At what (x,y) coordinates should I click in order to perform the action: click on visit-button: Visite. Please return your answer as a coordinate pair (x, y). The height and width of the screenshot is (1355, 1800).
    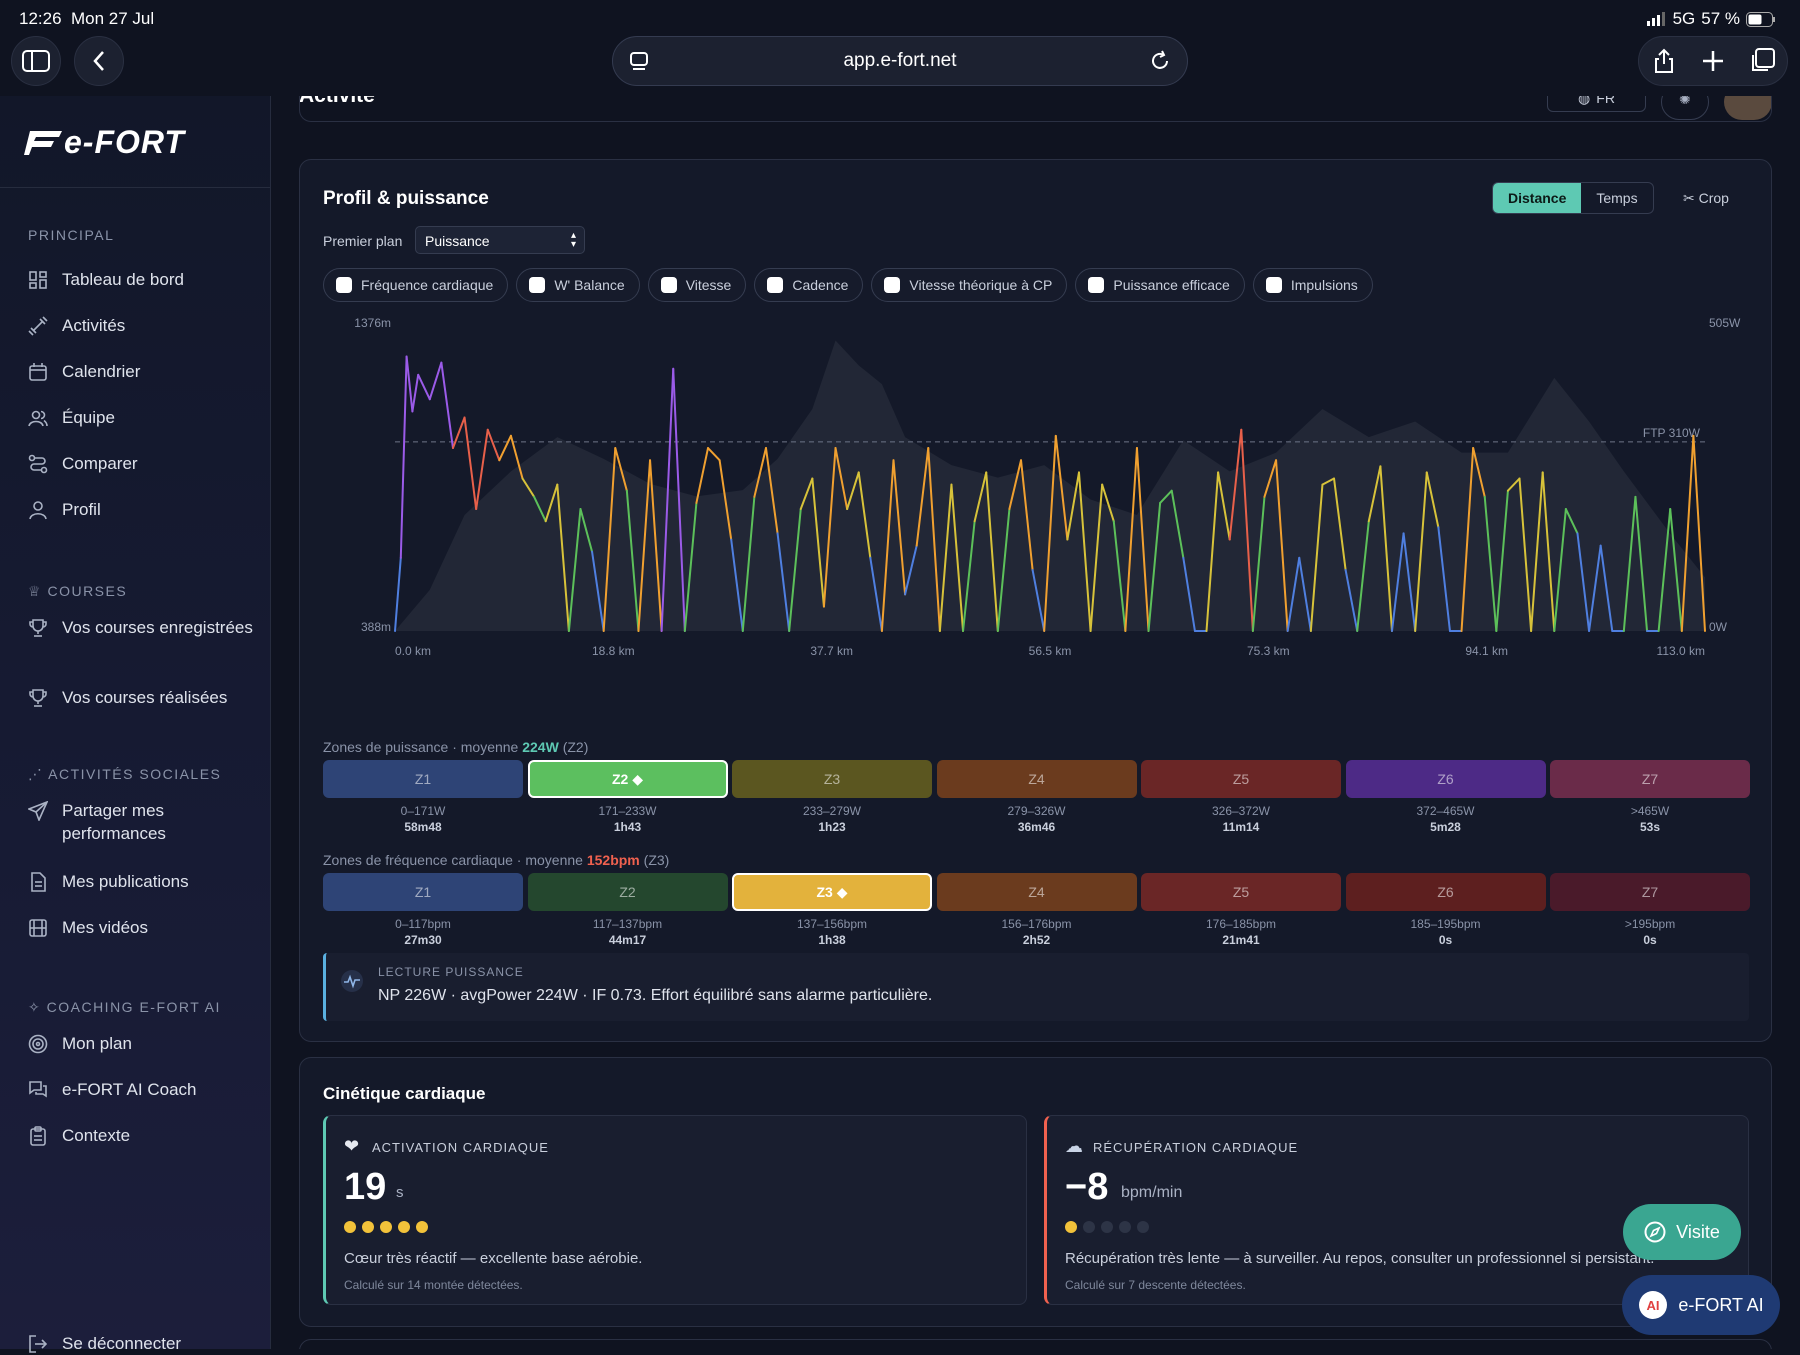
    Looking at the image, I should click on (1682, 1232).